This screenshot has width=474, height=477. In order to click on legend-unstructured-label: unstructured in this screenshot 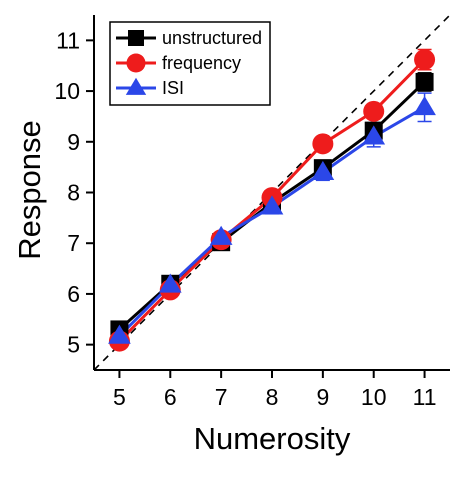, I will do `click(212, 38)`.